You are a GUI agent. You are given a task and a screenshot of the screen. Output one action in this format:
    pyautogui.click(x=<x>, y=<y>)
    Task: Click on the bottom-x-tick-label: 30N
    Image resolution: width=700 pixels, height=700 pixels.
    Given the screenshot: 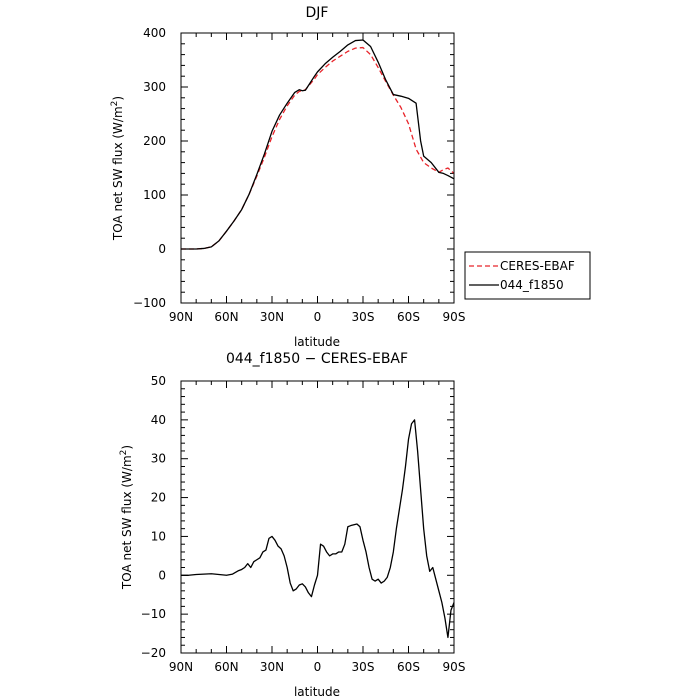 What is the action you would take?
    pyautogui.click(x=272, y=667)
    